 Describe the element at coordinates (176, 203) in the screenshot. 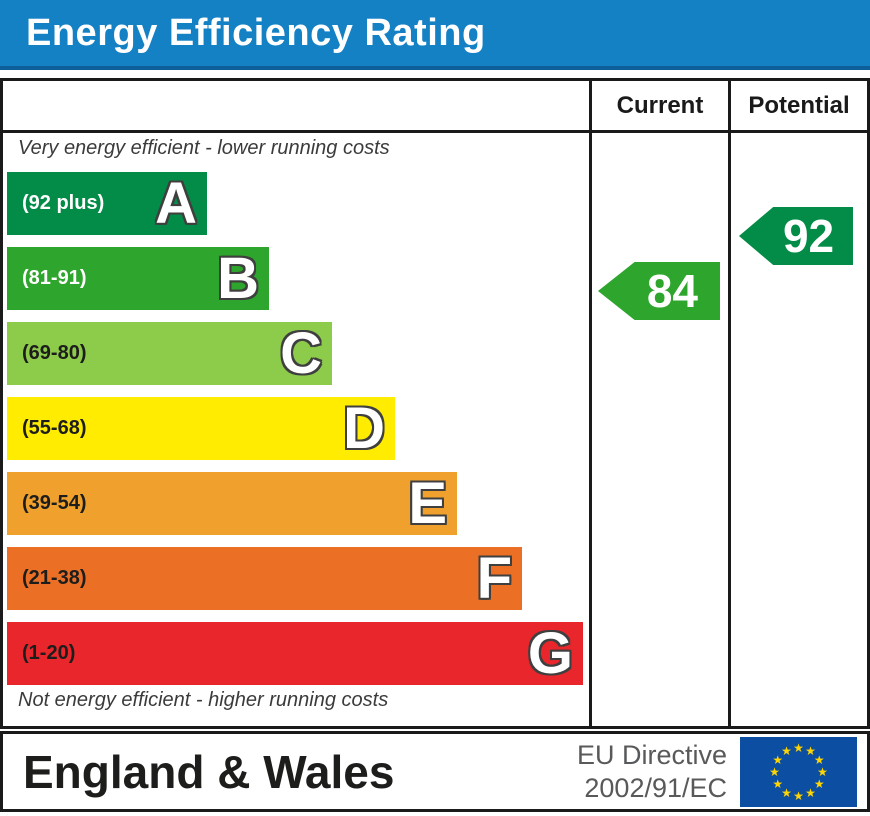

I see `band-letter: A` at that location.